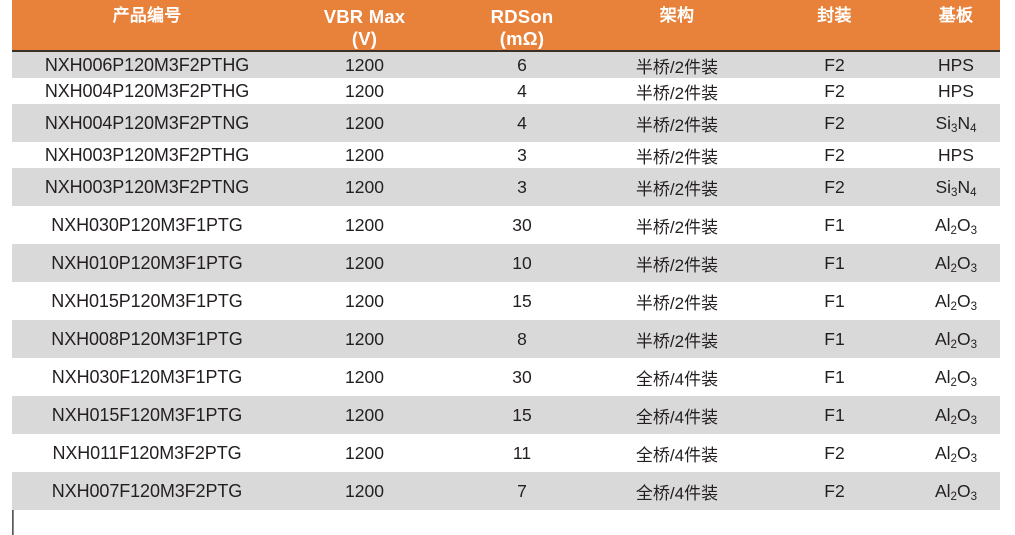 The width and height of the screenshot is (1015, 535). I want to click on column-header-rdson: RDSon (mΩ), so click(522, 25).